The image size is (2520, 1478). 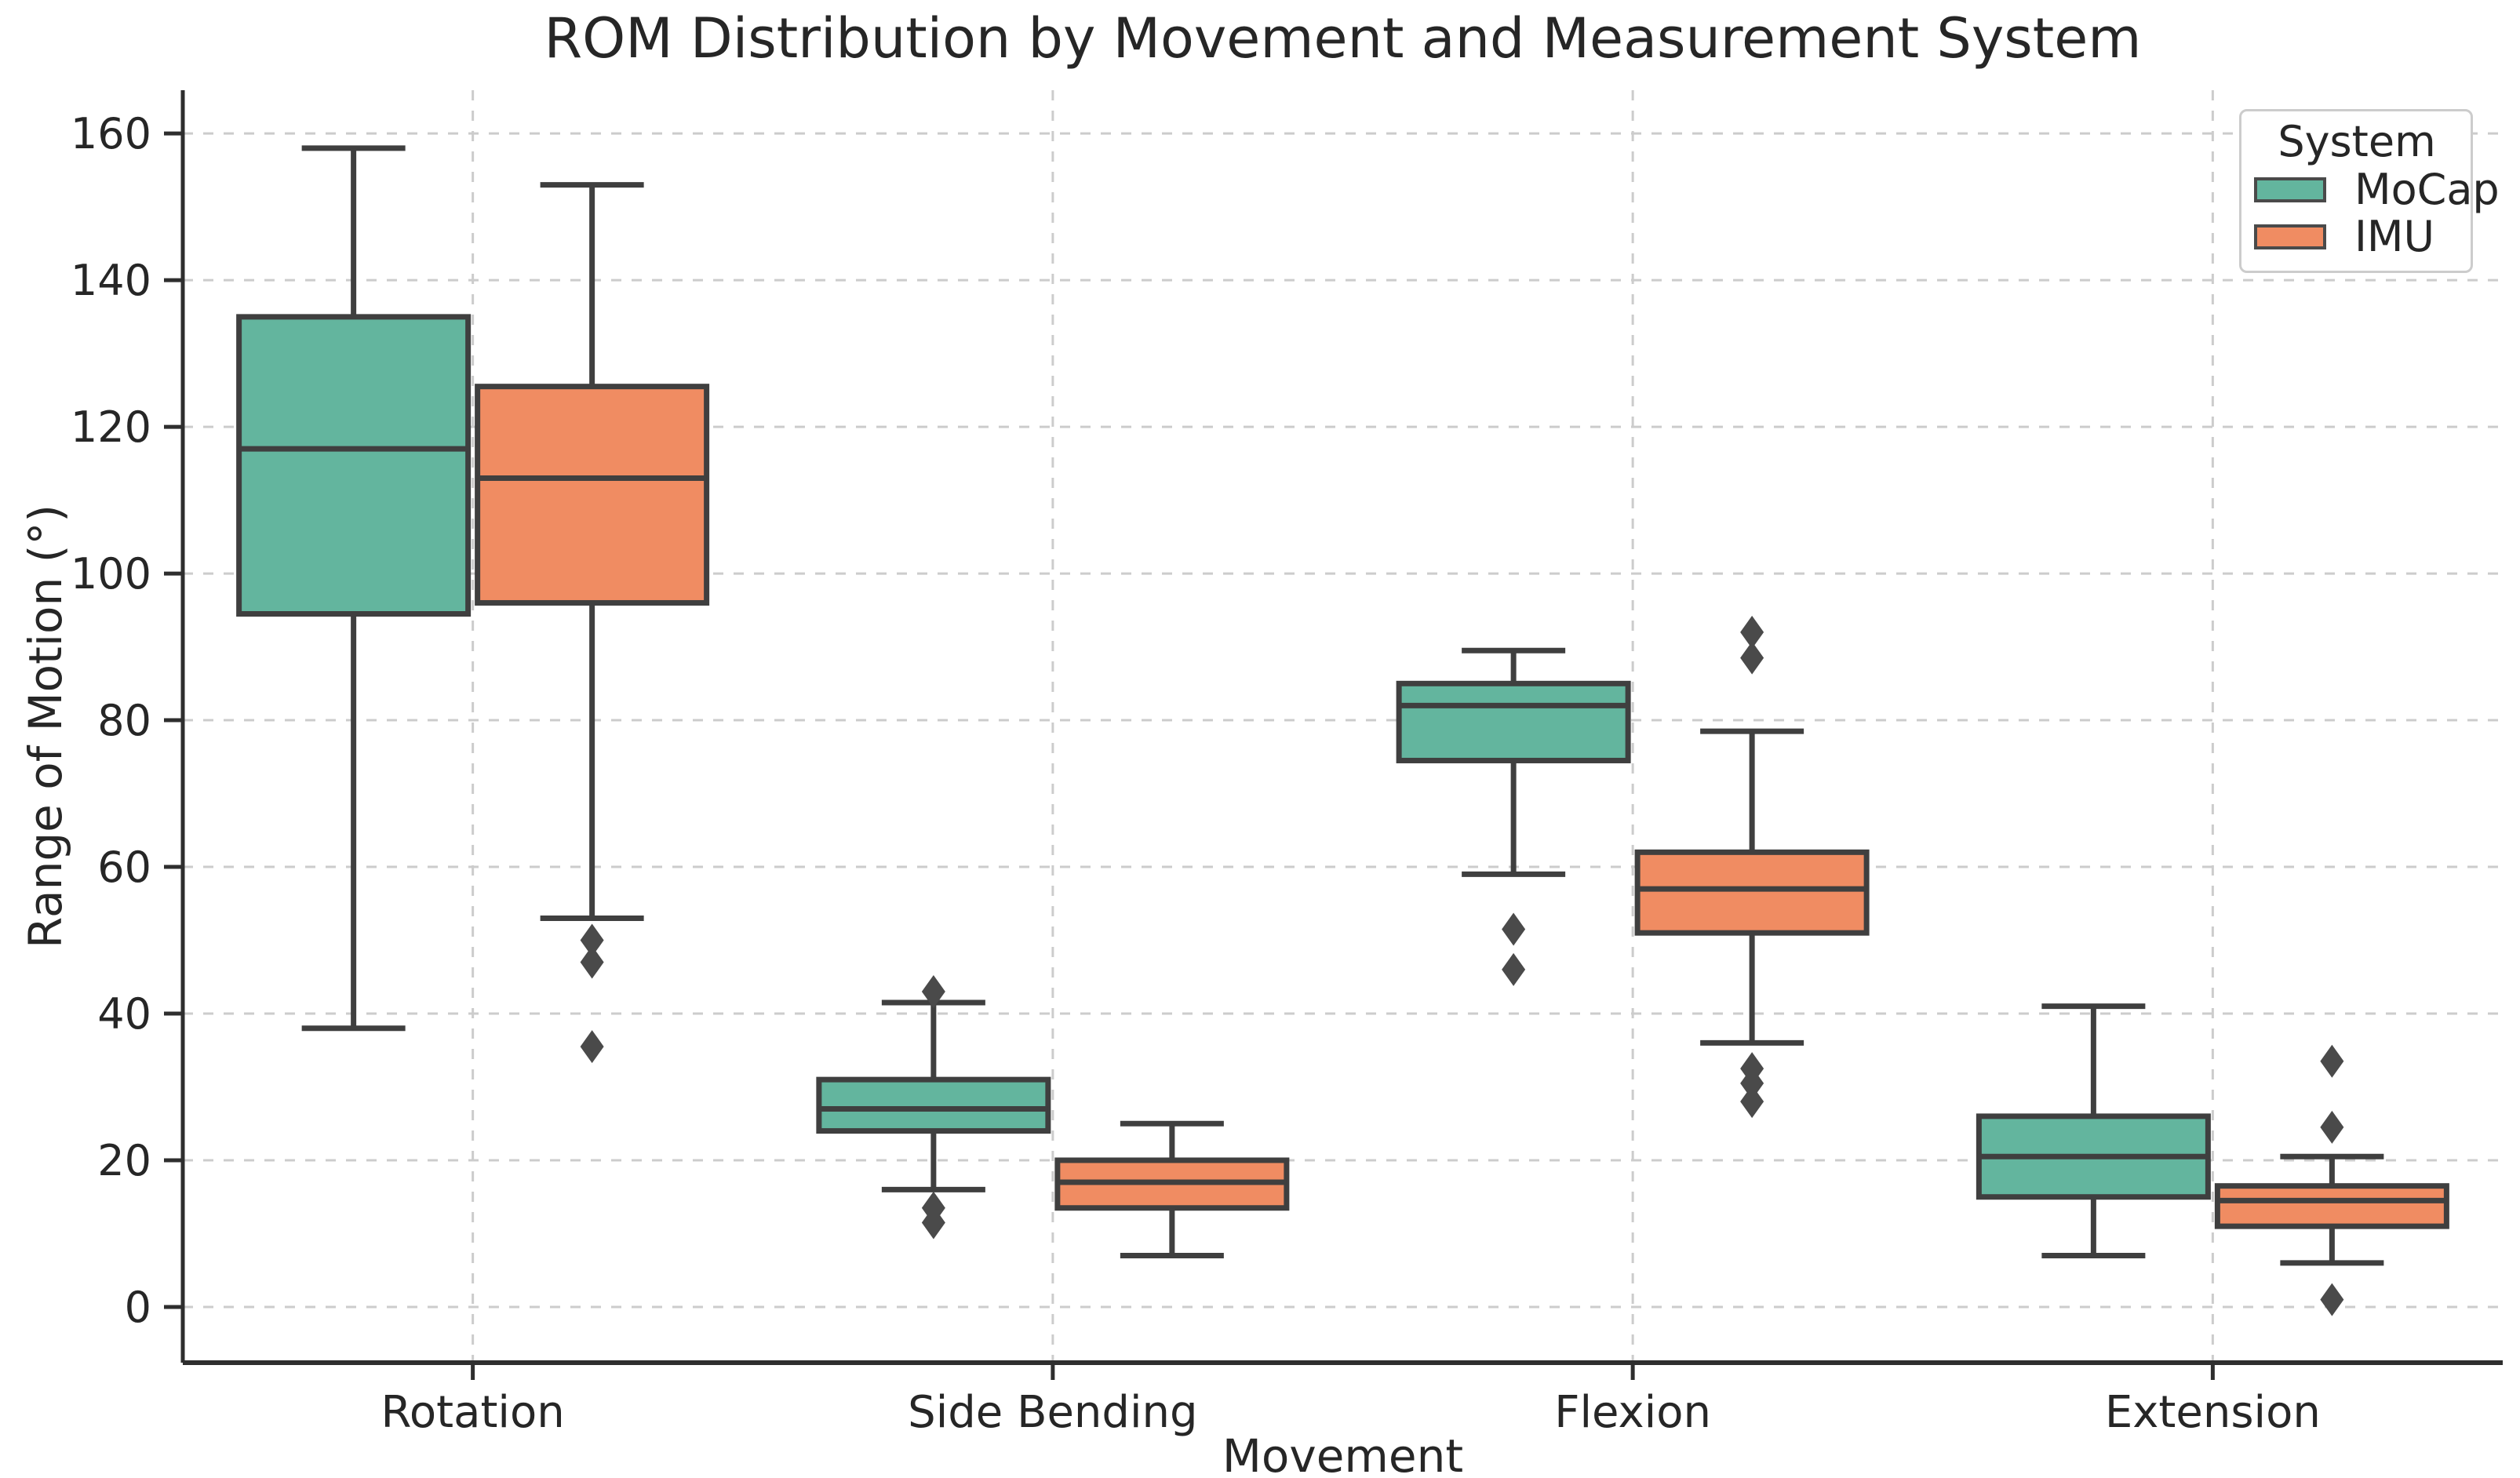 What do you see at coordinates (2394, 236) in the screenshot?
I see `legend-label-imu: IMU` at bounding box center [2394, 236].